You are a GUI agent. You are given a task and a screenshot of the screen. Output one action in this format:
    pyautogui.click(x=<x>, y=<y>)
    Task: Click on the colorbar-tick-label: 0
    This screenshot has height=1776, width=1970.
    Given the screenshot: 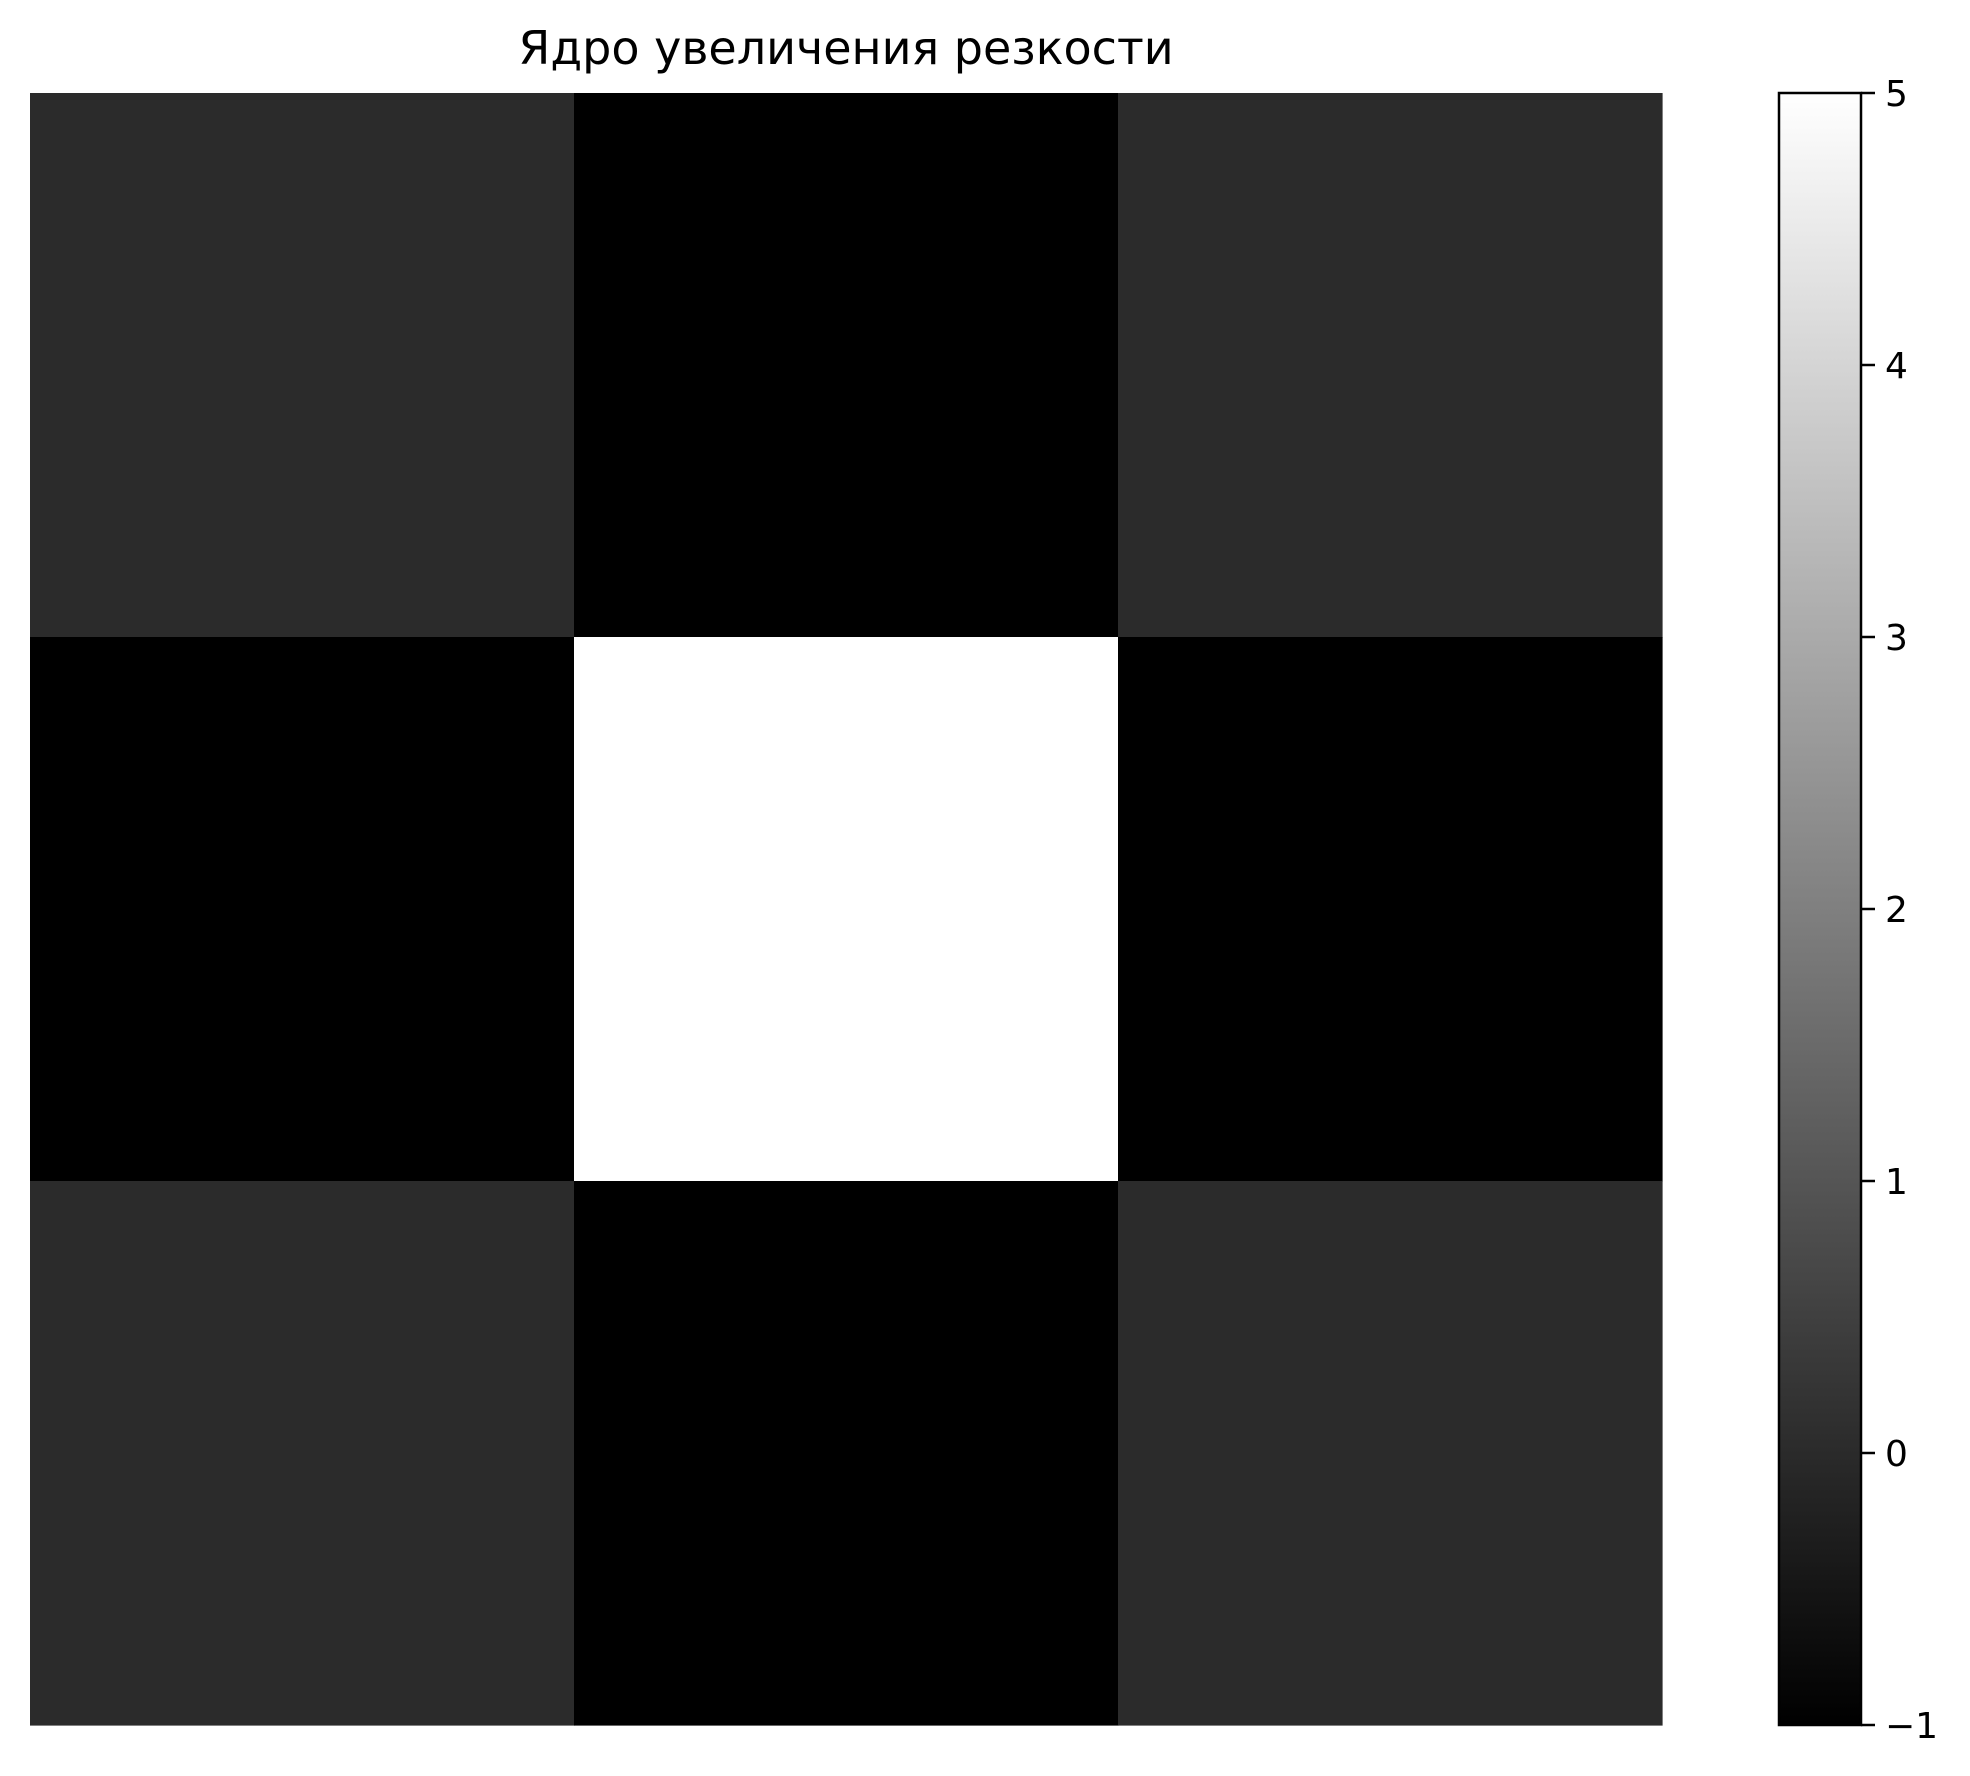 What is the action you would take?
    pyautogui.click(x=1896, y=1454)
    